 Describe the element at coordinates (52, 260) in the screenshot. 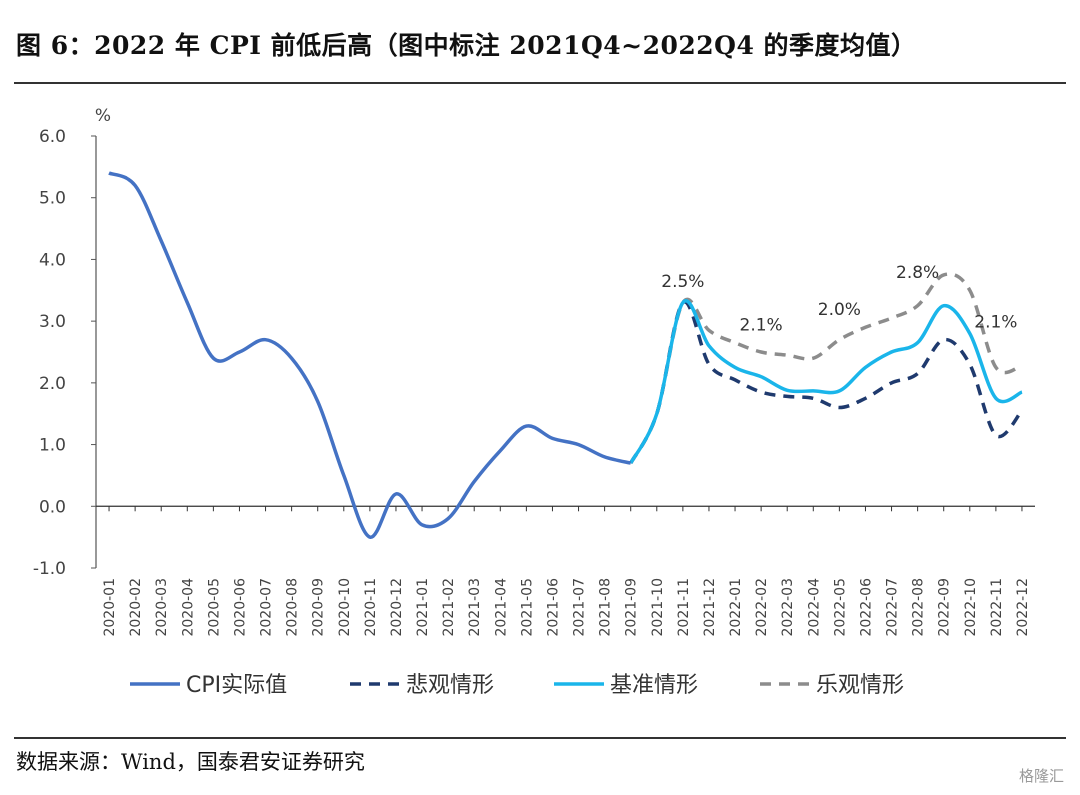

I see `y-tick-label: 4.0` at that location.